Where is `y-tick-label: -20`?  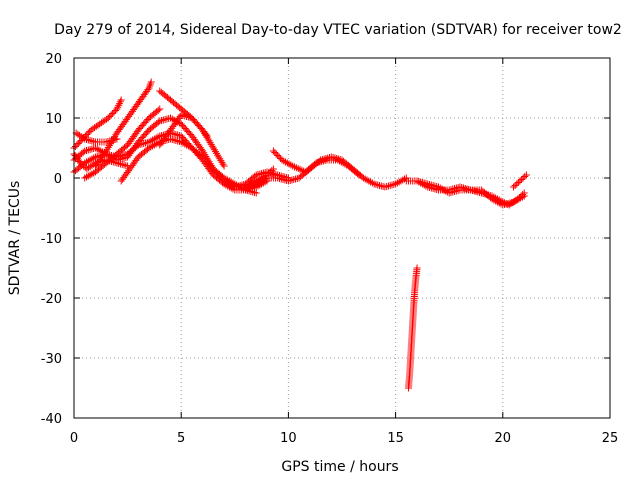
y-tick-label: -20 is located at coordinates (51, 299).